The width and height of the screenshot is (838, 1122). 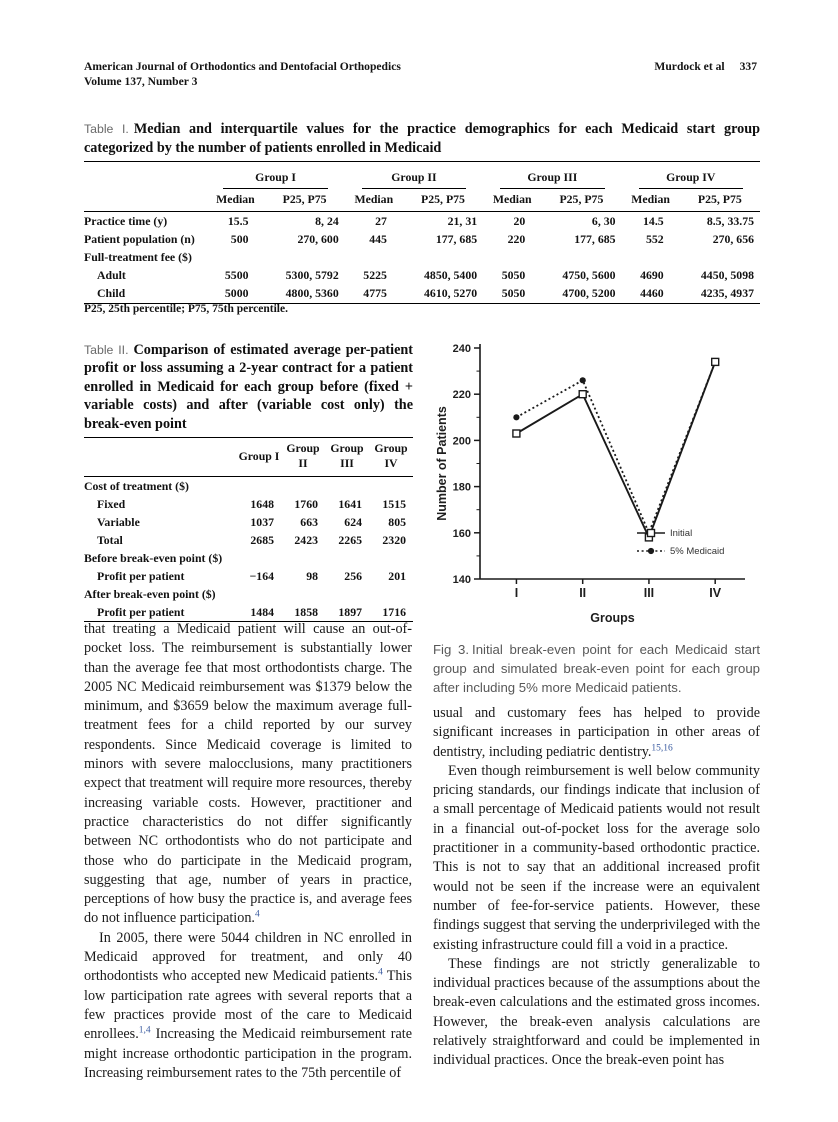 I want to click on table1-value: 4235, 4937, so click(x=727, y=293).